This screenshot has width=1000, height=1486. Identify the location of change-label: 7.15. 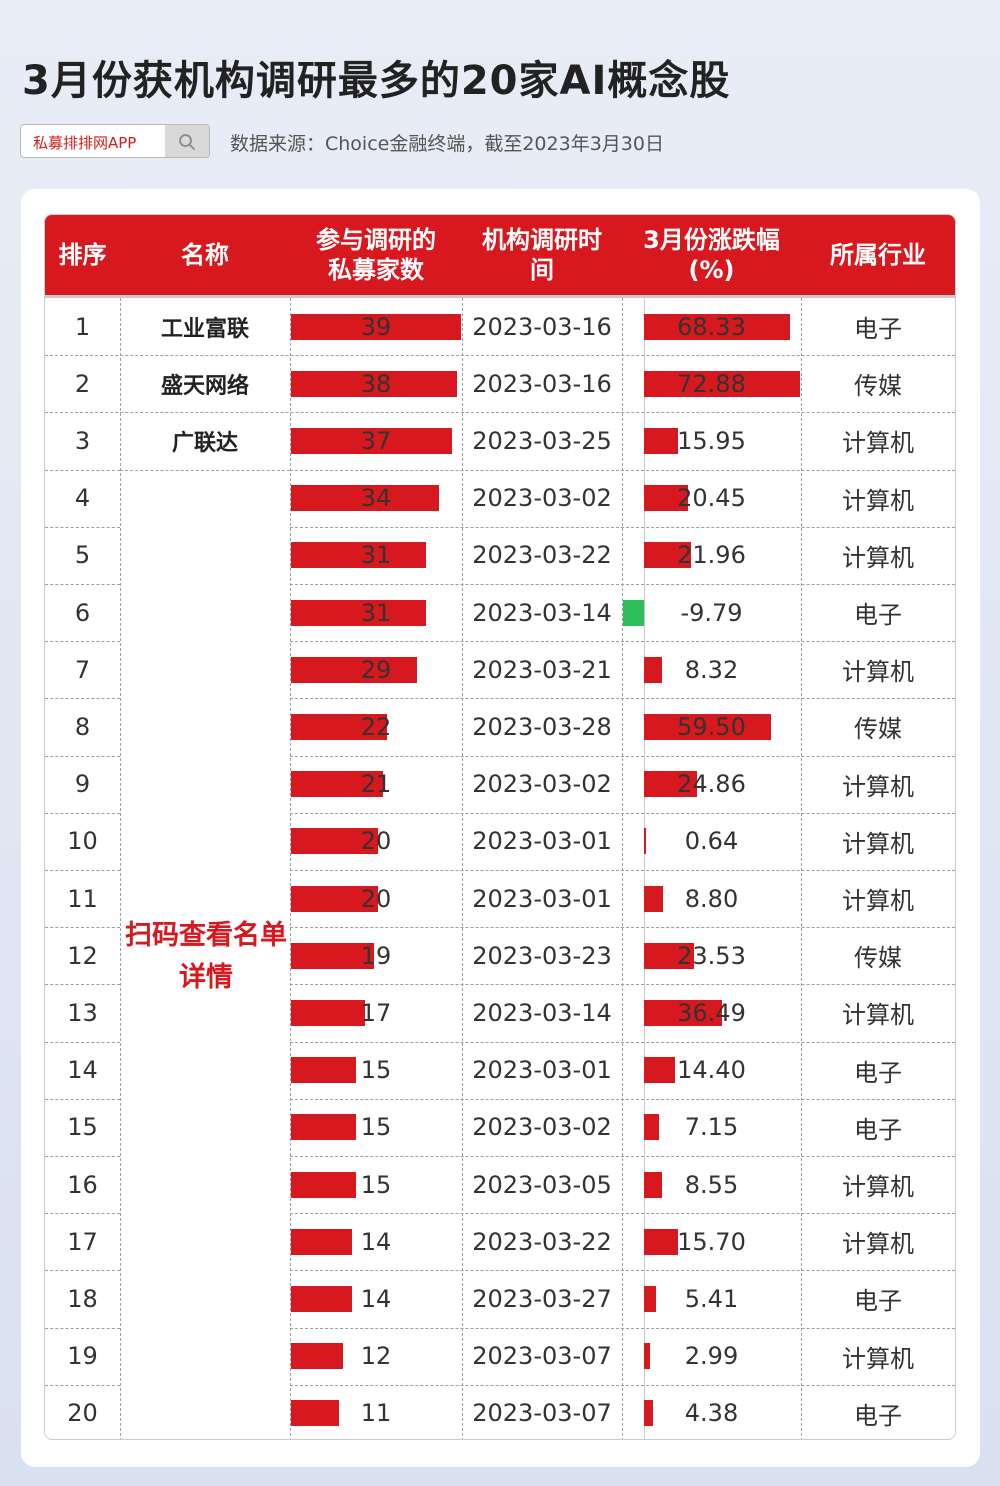
(711, 1127).